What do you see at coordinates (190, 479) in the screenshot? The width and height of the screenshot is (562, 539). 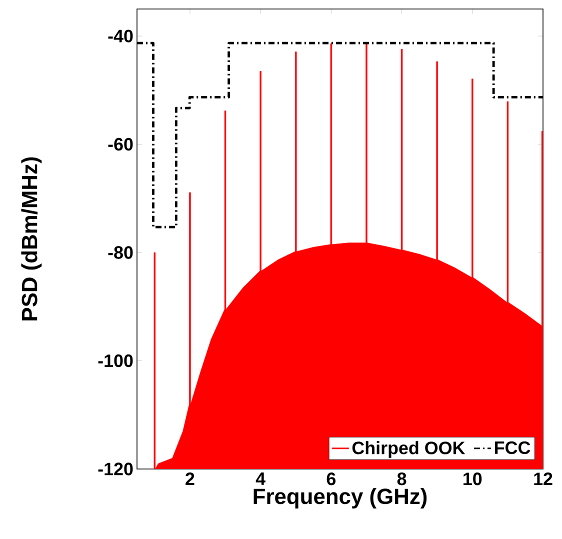 I see `x-tick-label: 2` at bounding box center [190, 479].